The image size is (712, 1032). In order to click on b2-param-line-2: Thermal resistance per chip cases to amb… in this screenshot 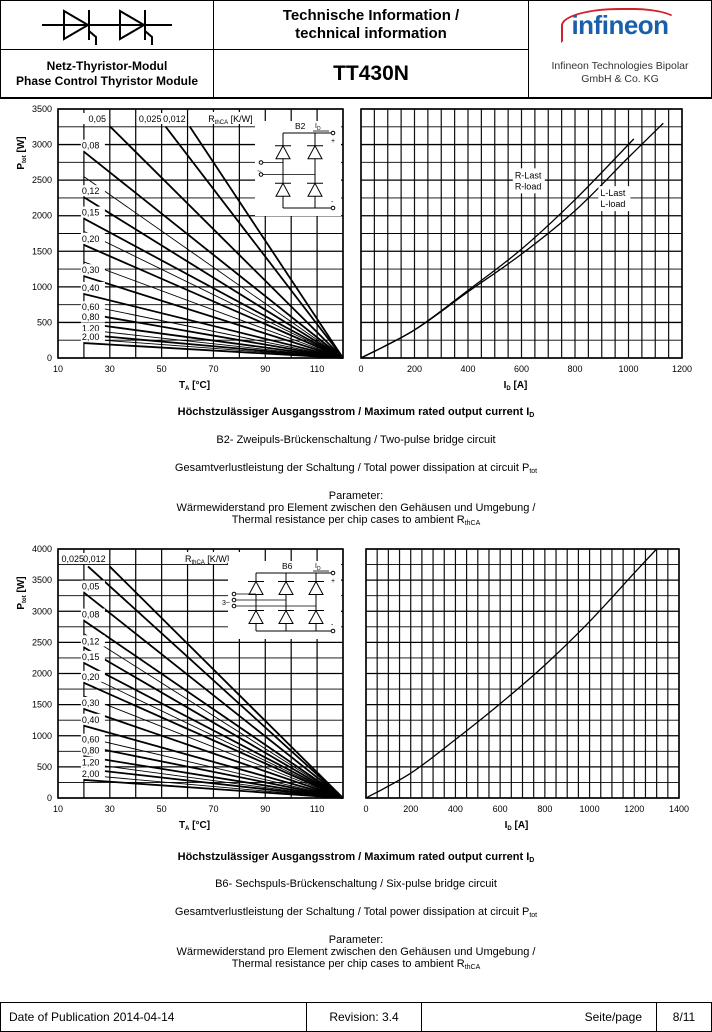, I will do `click(356, 522)`.